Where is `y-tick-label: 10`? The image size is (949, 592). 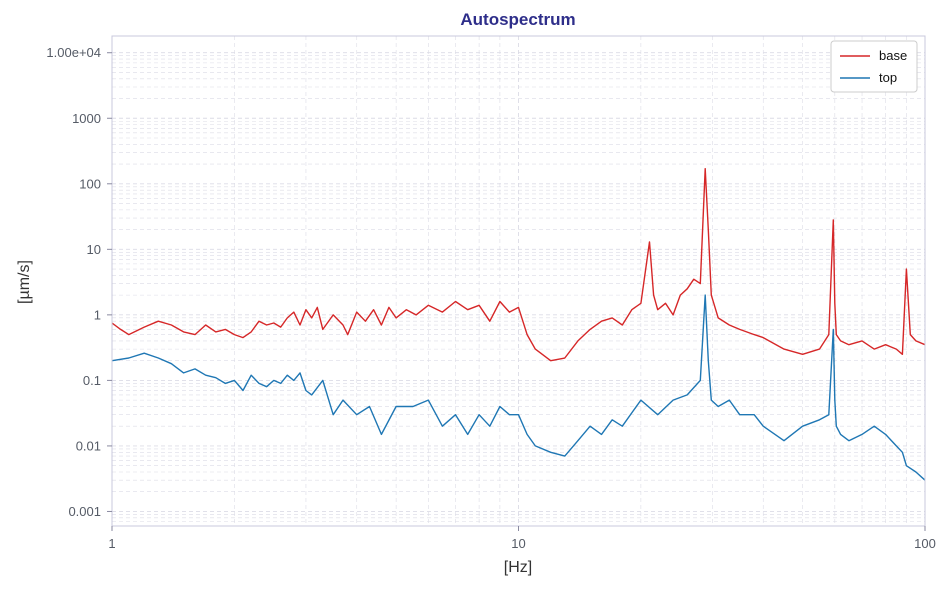
y-tick-label: 10 is located at coordinates (94, 249).